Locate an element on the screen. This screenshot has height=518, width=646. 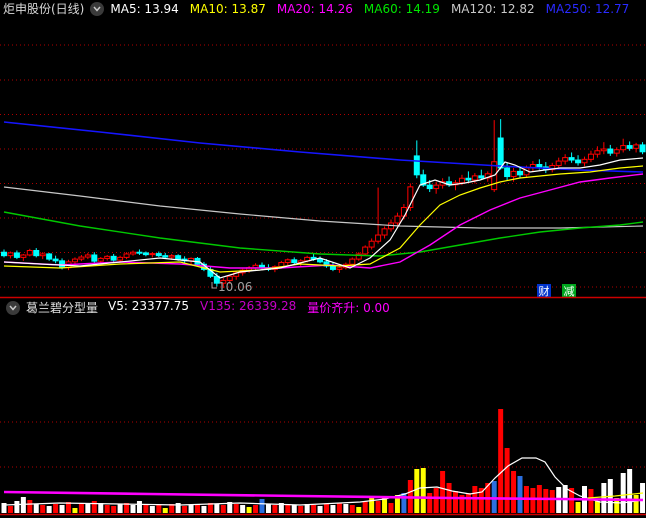
indicator-collapse-button is located at coordinates (13, 307).